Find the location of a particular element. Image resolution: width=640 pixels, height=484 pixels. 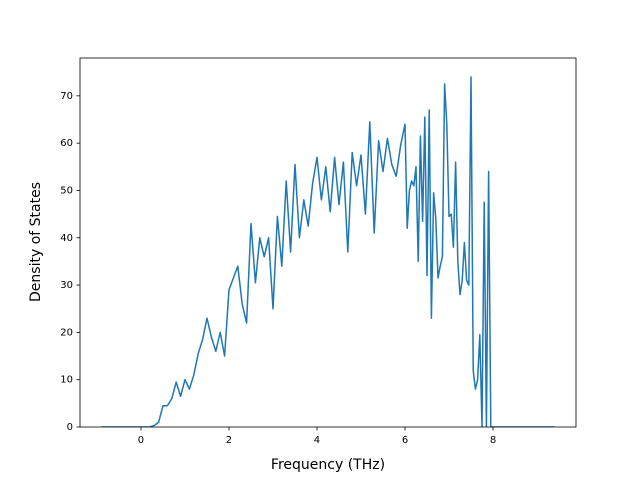

x-axis-label: Frequency (THz) is located at coordinates (328, 465).